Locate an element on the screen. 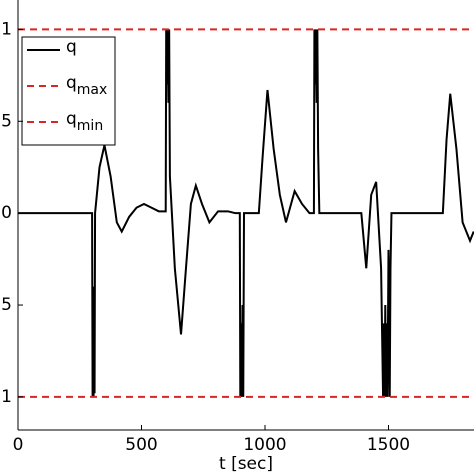 Image resolution: width=474 pixels, height=474 pixels. legend-label: qmax is located at coordinates (86, 85).